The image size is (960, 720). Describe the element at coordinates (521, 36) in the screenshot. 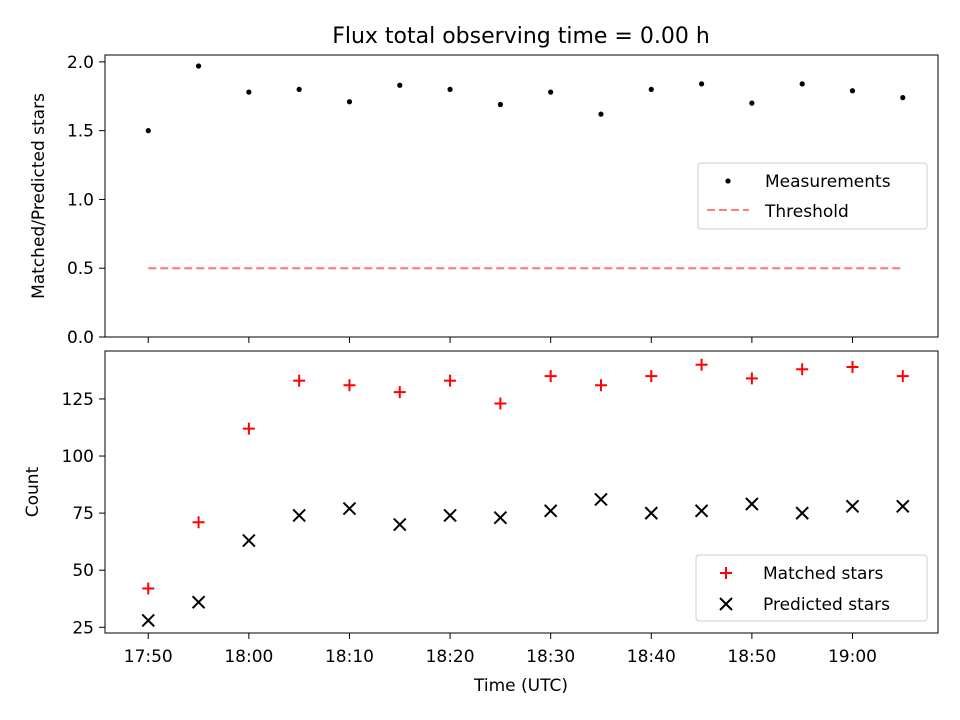

I see `chart-title: Flux total observing time = 0.00 h` at that location.